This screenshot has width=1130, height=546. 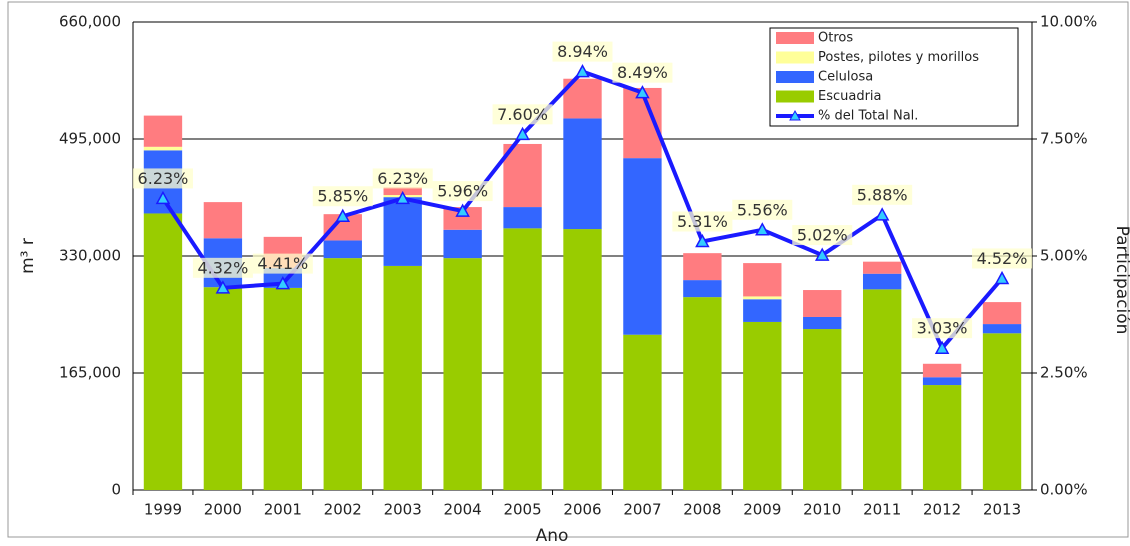 What do you see at coordinates (1002, 510) in the screenshot?
I see `x-tick-label: 2013` at bounding box center [1002, 510].